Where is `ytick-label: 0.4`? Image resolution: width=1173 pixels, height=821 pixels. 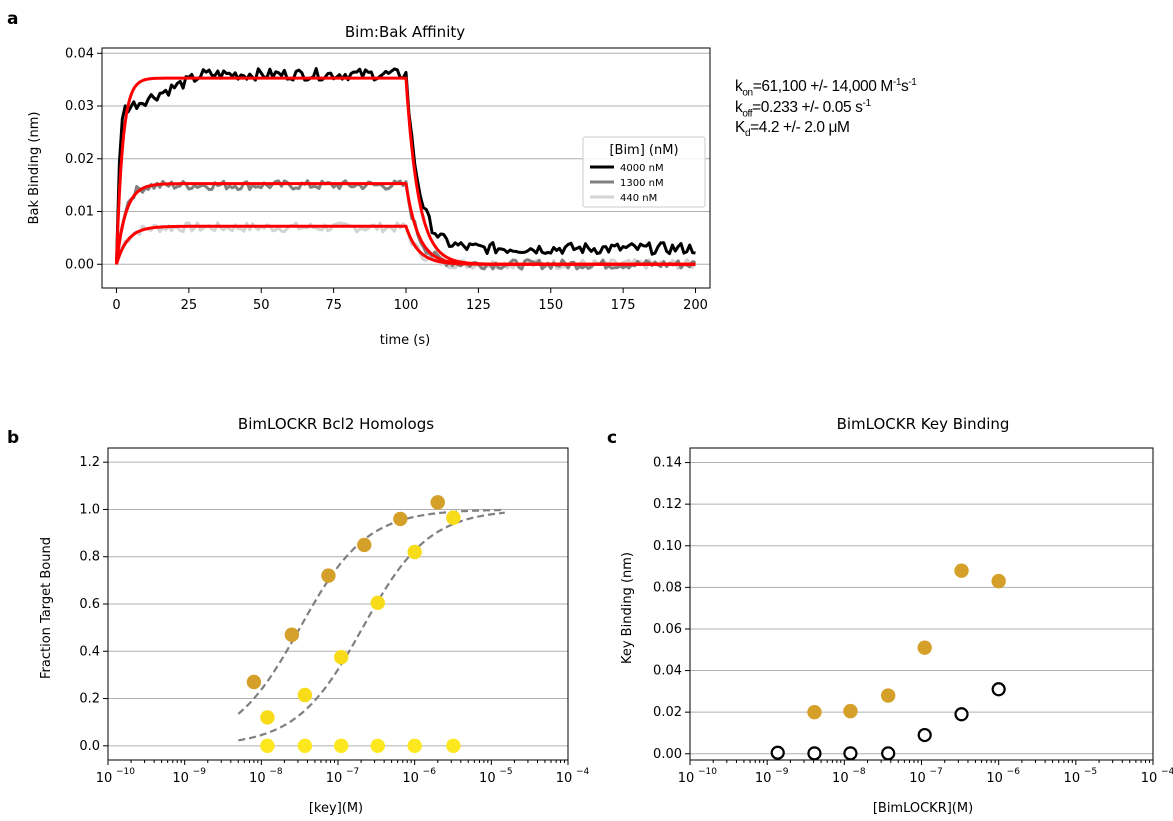
ytick-label: 0.4 is located at coordinates (89, 651).